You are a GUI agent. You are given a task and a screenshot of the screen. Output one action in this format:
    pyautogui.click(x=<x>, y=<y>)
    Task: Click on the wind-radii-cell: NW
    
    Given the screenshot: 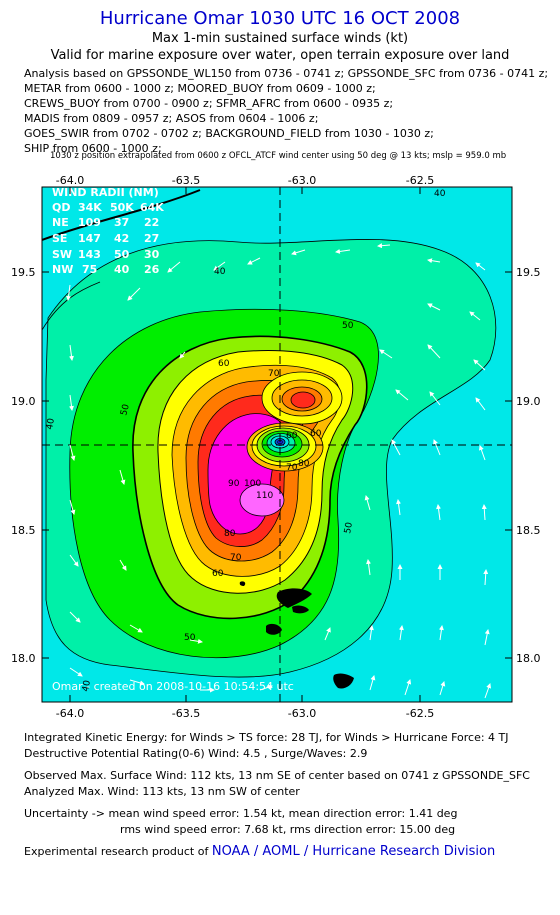 What is the action you would take?
    pyautogui.click(x=62, y=269)
    